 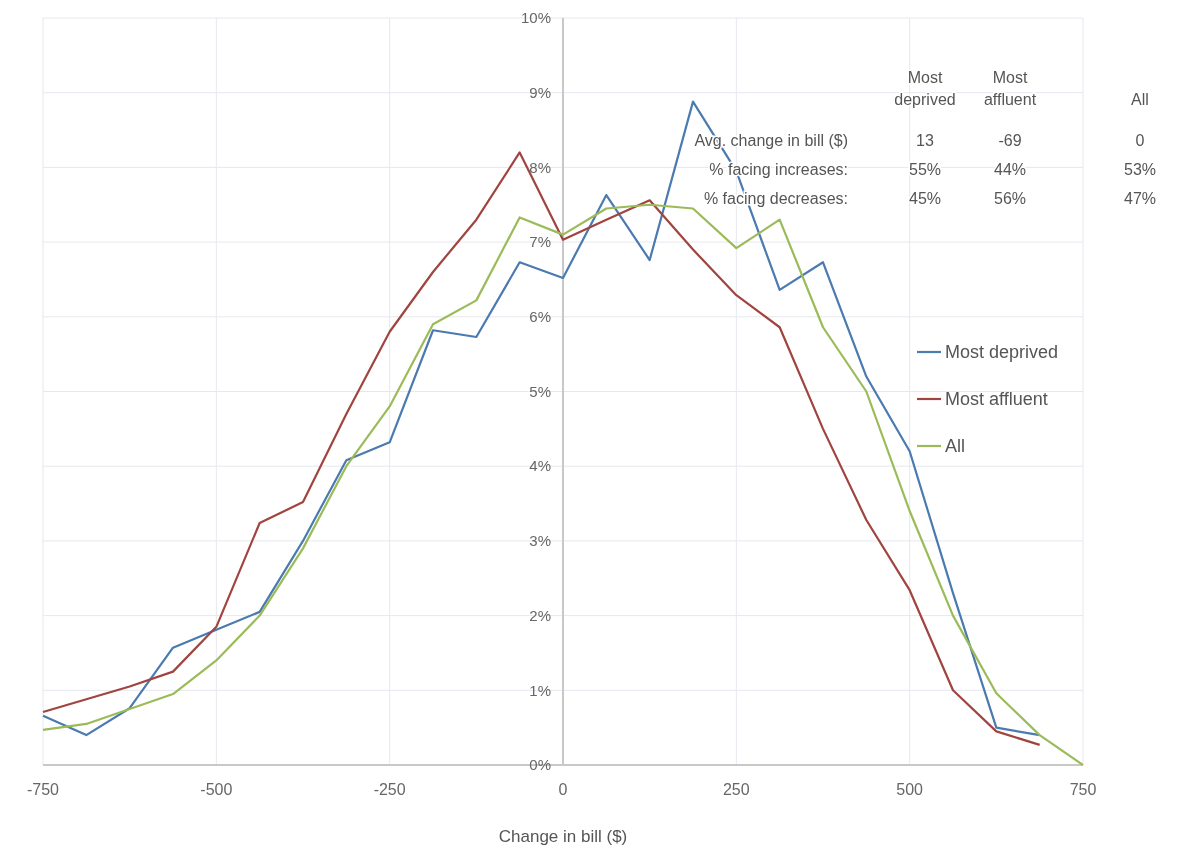 What do you see at coordinates (43, 789) in the screenshot?
I see `x-tick-label: -750` at bounding box center [43, 789].